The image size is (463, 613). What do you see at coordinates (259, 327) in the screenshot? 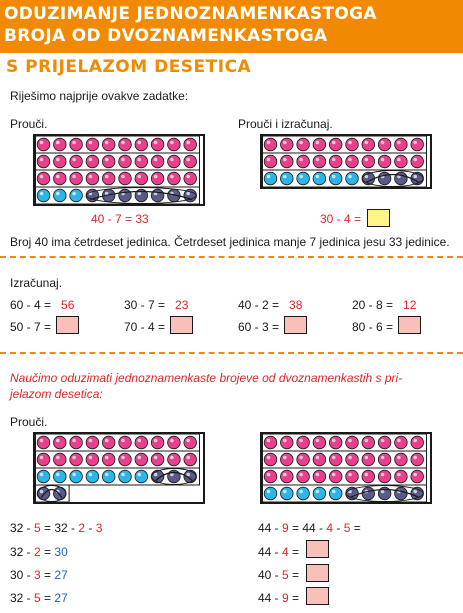
I see `calc-expr: 60 - 3 =` at bounding box center [259, 327].